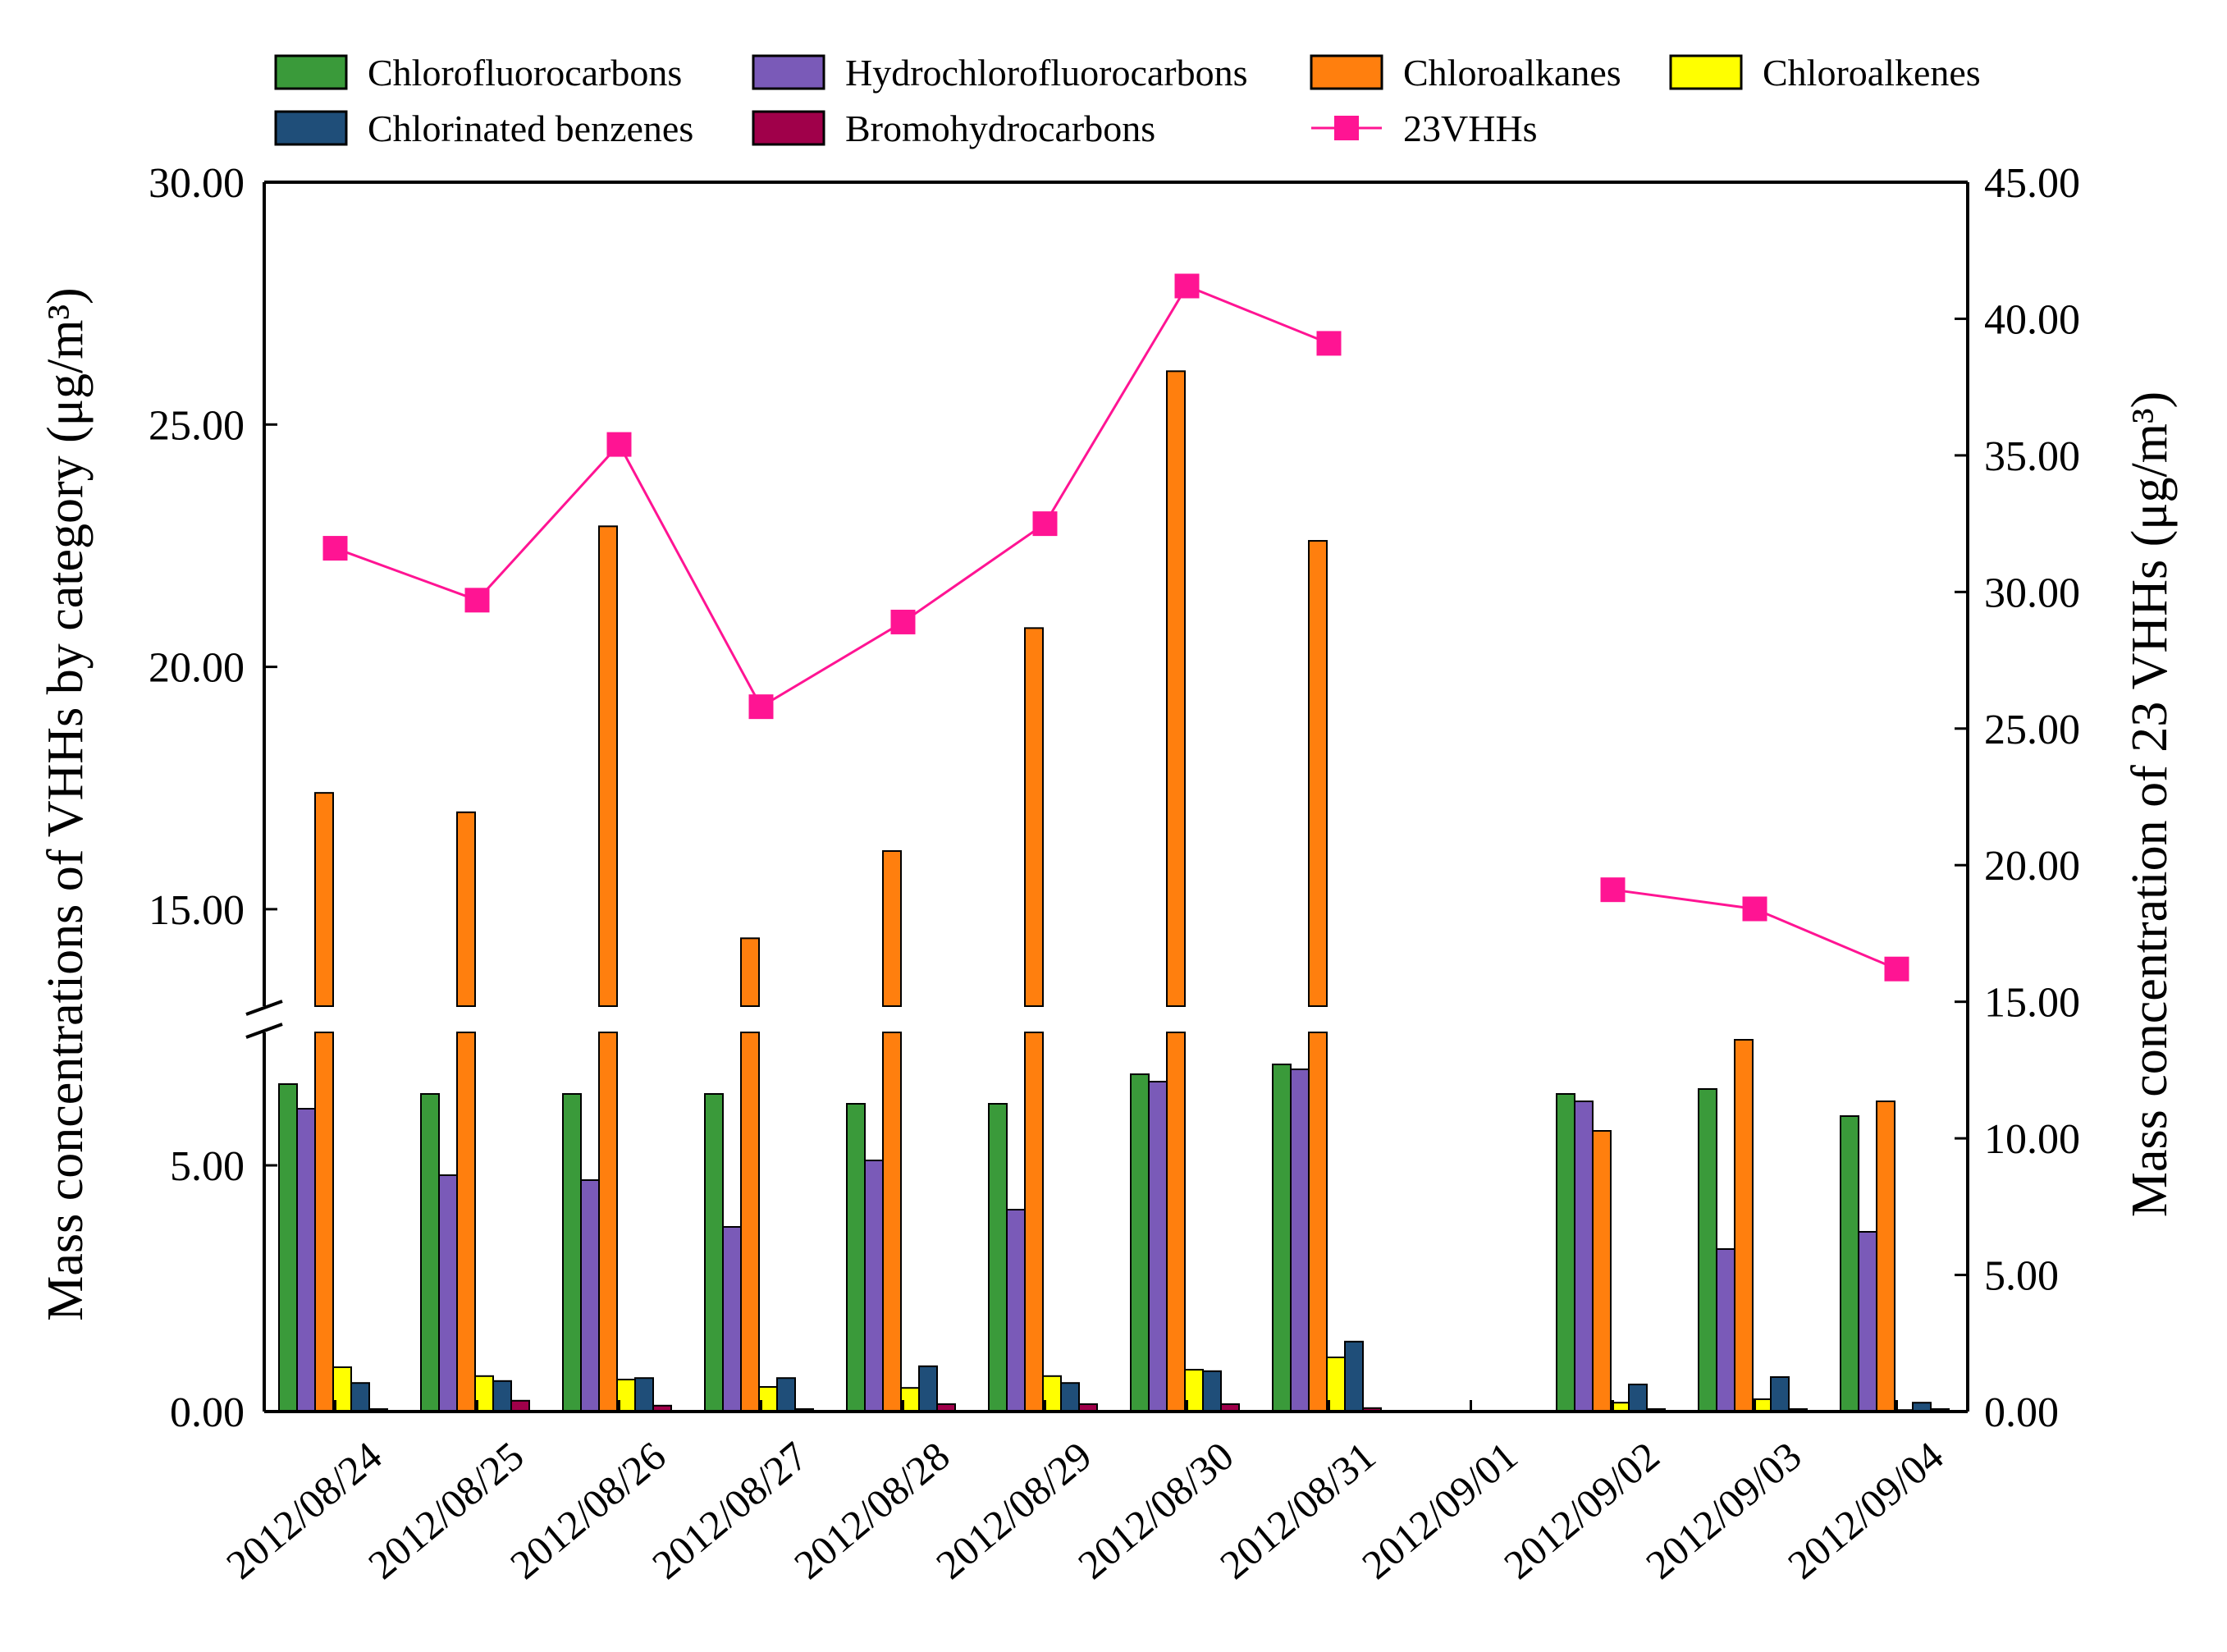 The width and height of the screenshot is (2227, 1652). I want to click on axis-break, so click(1107, 1019).